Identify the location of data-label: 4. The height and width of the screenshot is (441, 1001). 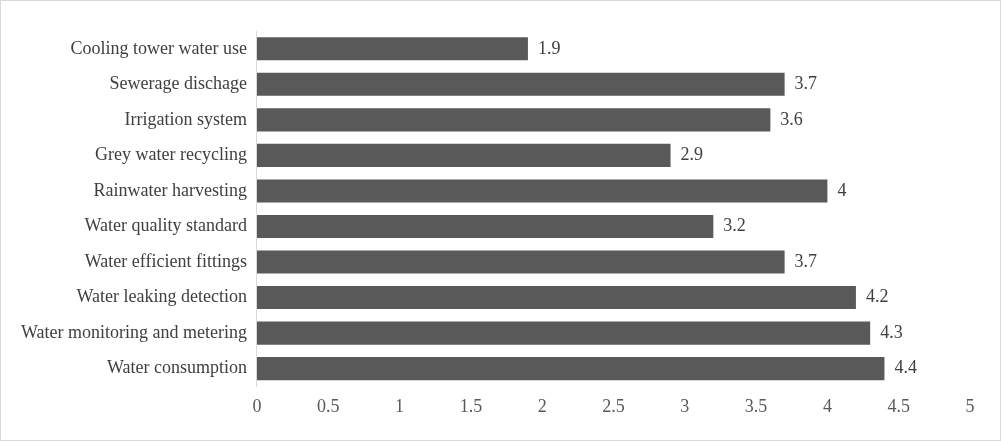
(842, 189).